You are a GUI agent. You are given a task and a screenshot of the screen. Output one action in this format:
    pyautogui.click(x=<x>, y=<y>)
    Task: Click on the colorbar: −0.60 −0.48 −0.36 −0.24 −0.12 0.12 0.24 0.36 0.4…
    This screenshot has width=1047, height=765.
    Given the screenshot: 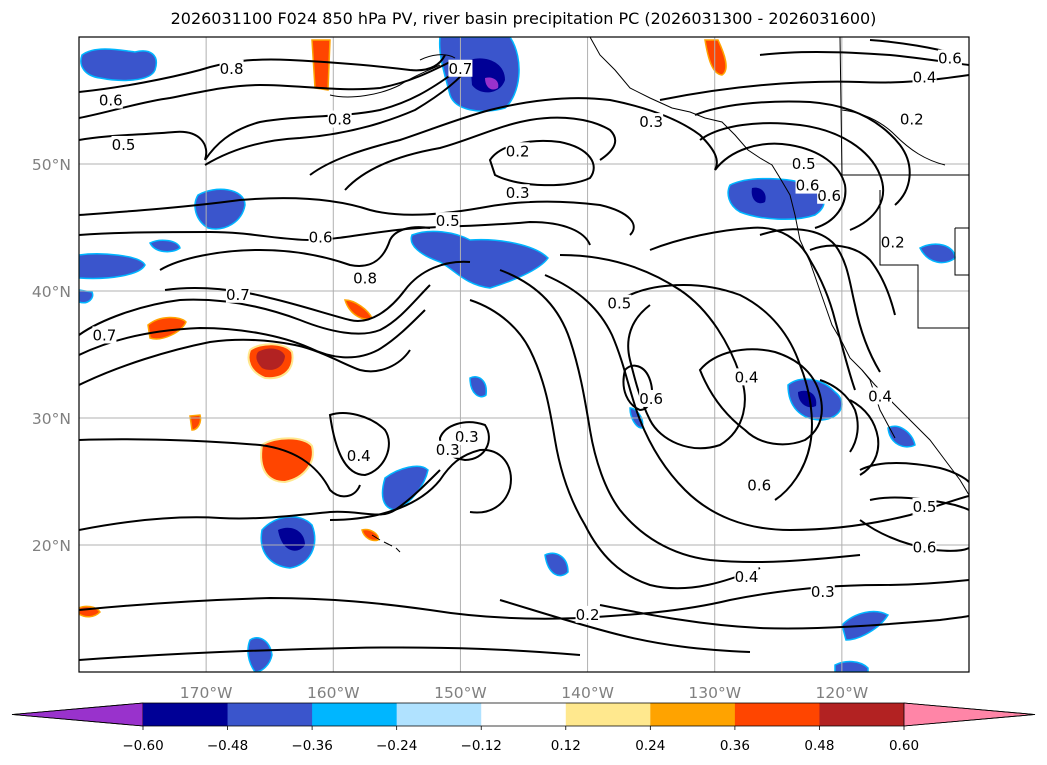 What is the action you would take?
    pyautogui.click(x=523, y=728)
    